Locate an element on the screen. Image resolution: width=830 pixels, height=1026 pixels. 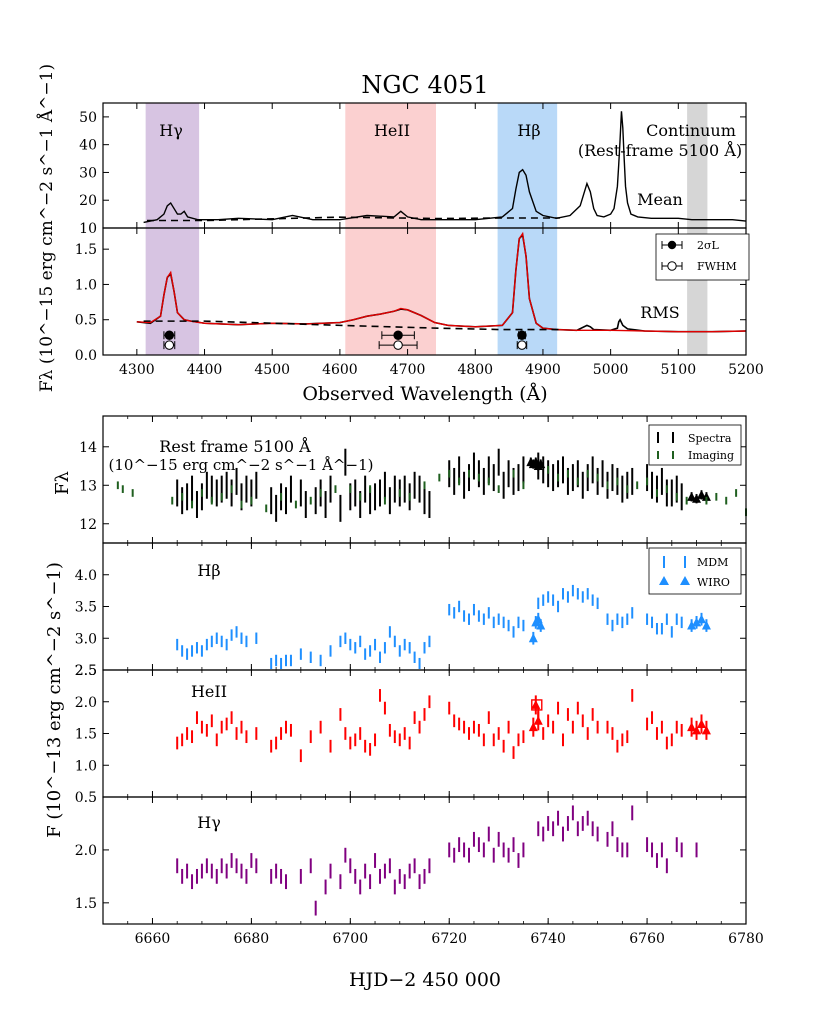
hg-xtick-label: 6680 is located at coordinates (252, 939).